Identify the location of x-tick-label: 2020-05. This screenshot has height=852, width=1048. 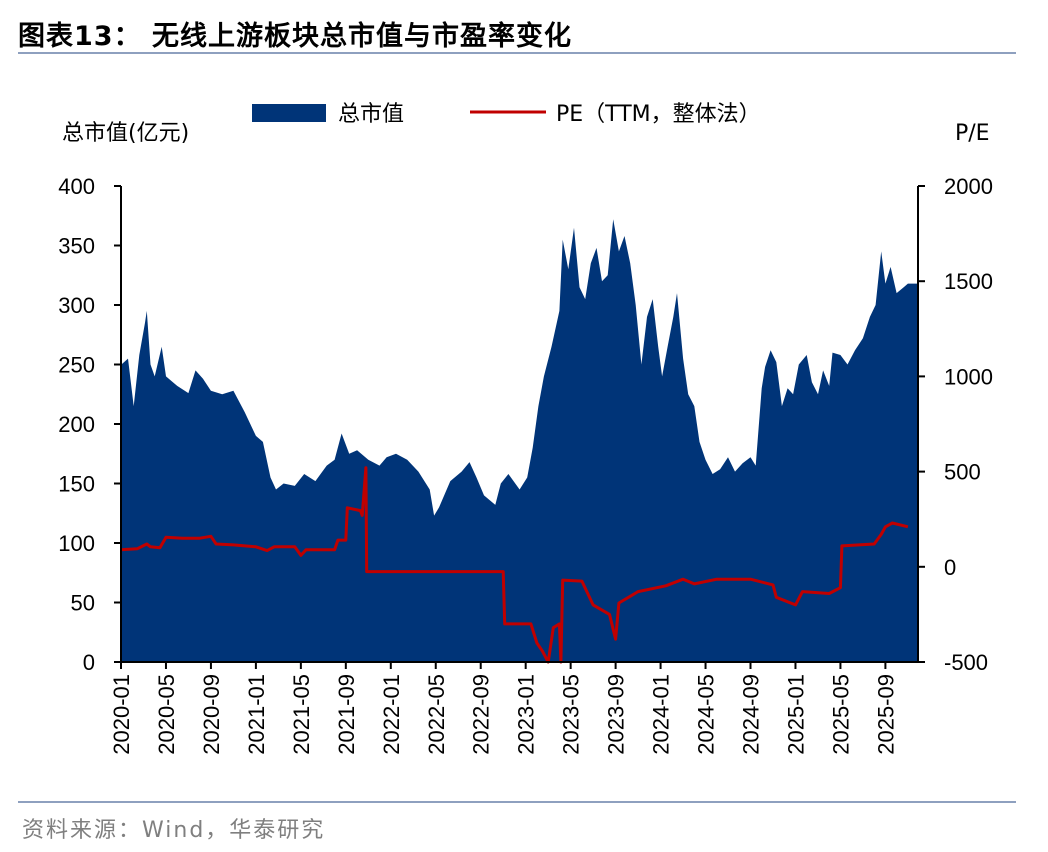
(166, 714).